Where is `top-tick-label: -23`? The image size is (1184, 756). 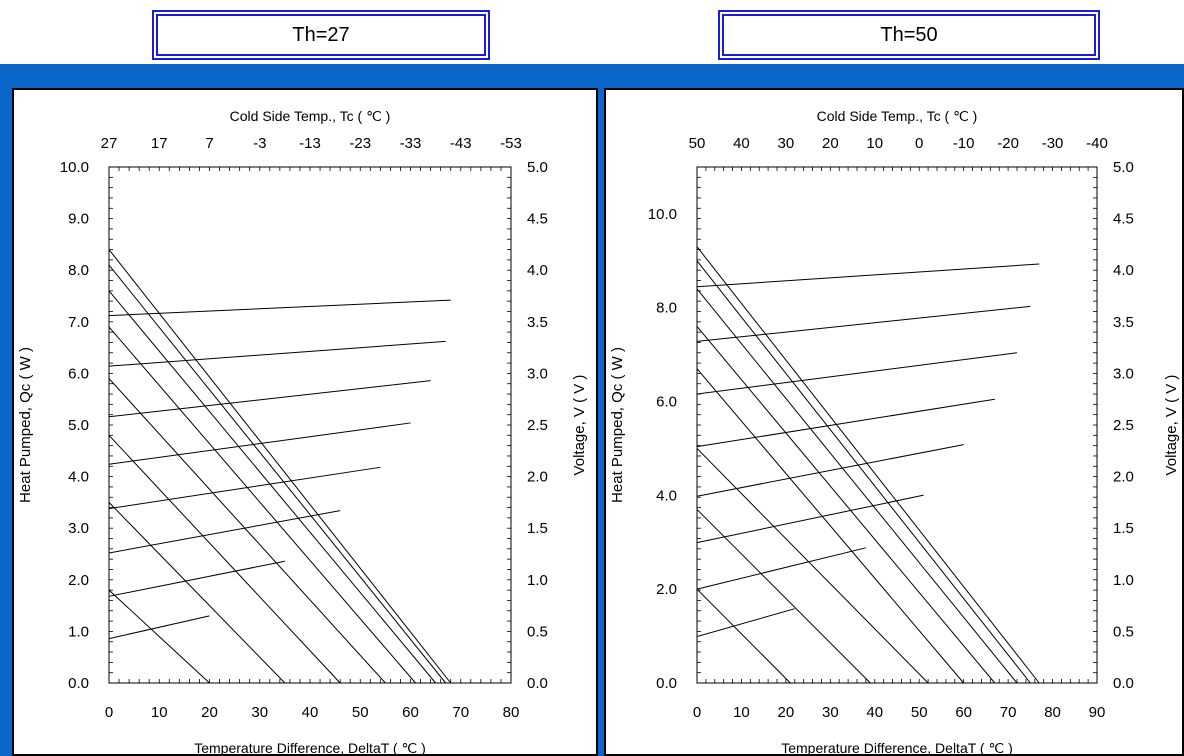 top-tick-label: -23 is located at coordinates (360, 143).